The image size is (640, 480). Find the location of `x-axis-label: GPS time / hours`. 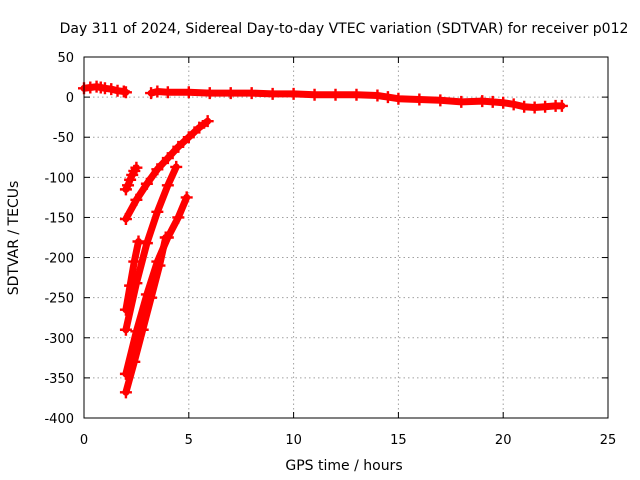

x-axis-label: GPS time / hours is located at coordinates (343, 466).